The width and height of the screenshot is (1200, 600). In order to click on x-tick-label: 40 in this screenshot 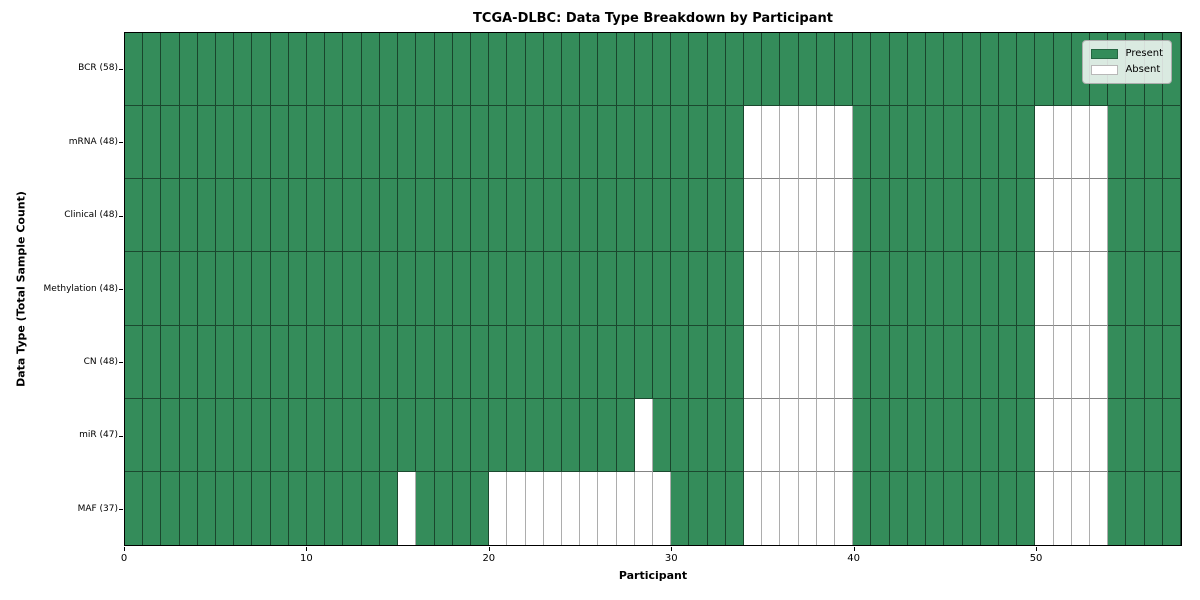, I will do `click(854, 558)`.